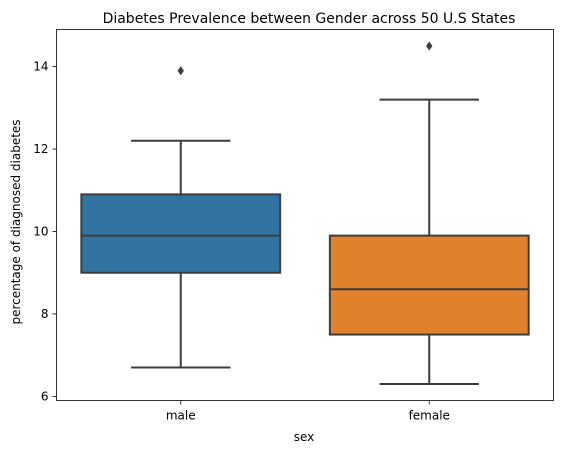  I want to click on y-axis-label: percentage of diagnosed diabetes, so click(16, 221).